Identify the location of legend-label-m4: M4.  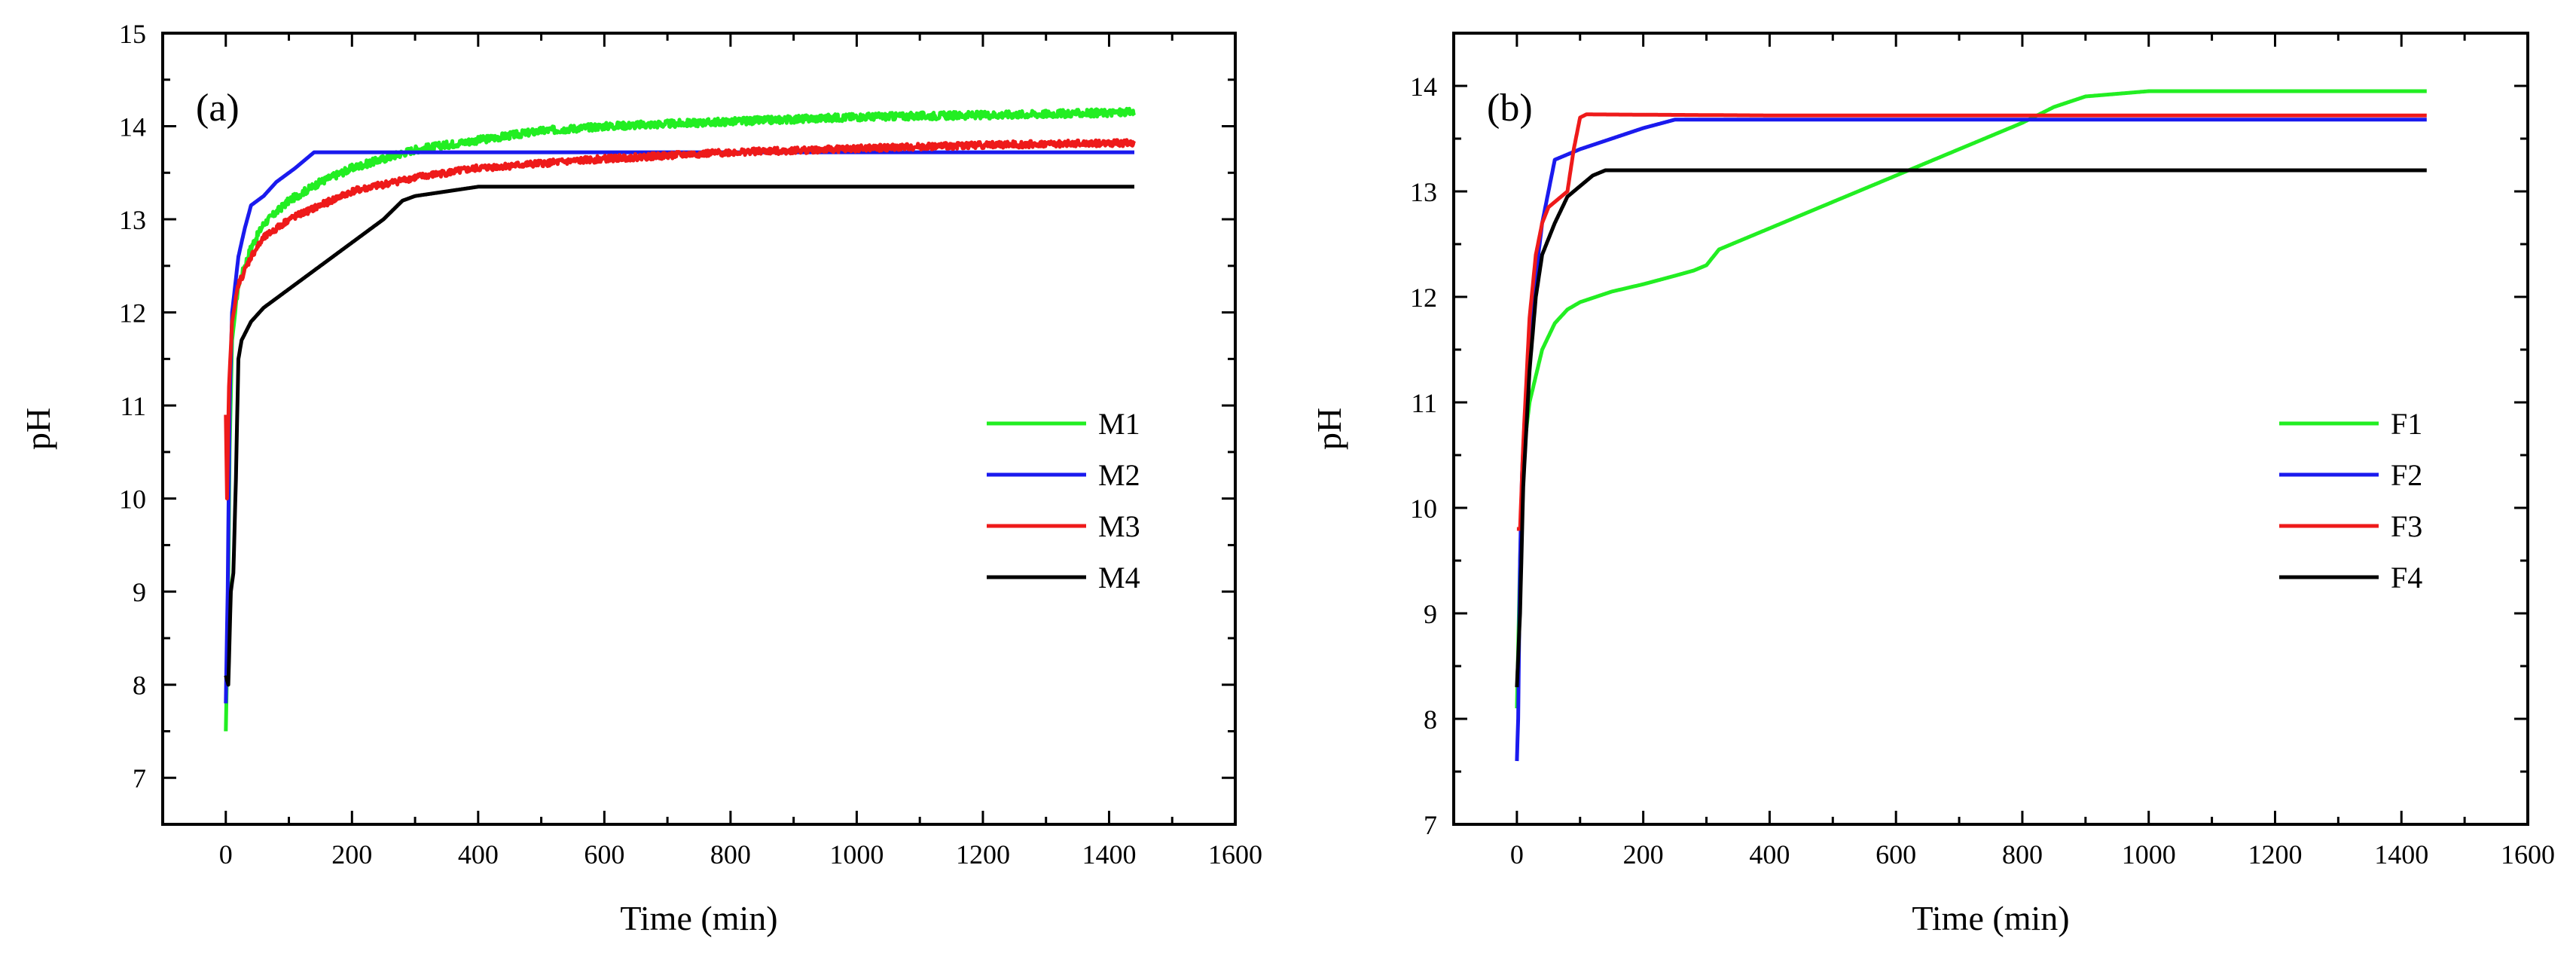
(1119, 578).